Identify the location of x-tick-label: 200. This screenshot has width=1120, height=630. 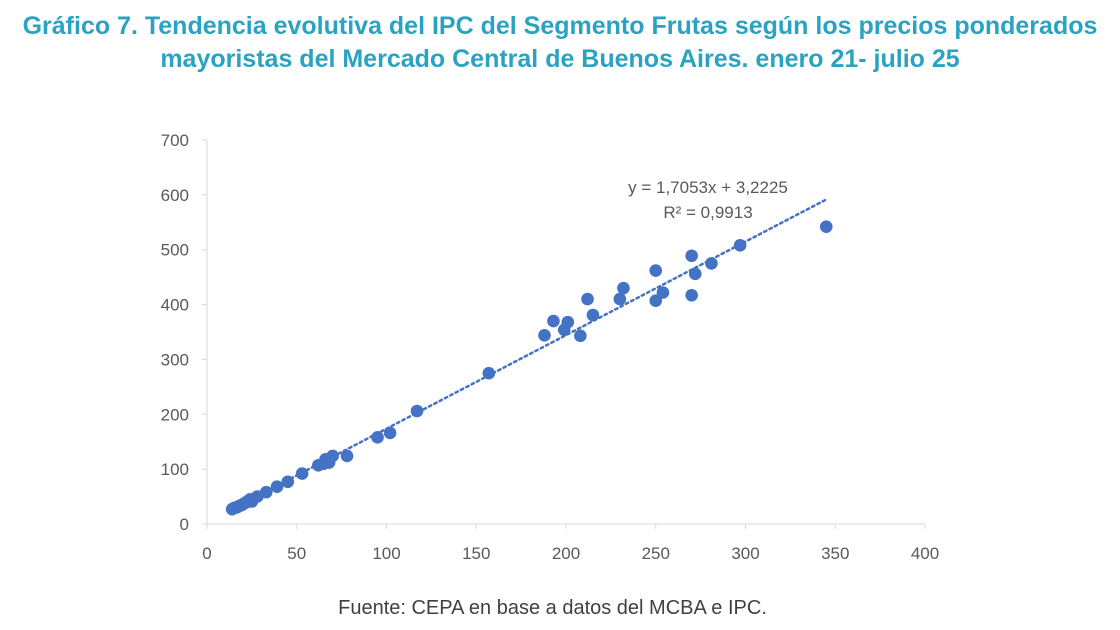
(566, 553).